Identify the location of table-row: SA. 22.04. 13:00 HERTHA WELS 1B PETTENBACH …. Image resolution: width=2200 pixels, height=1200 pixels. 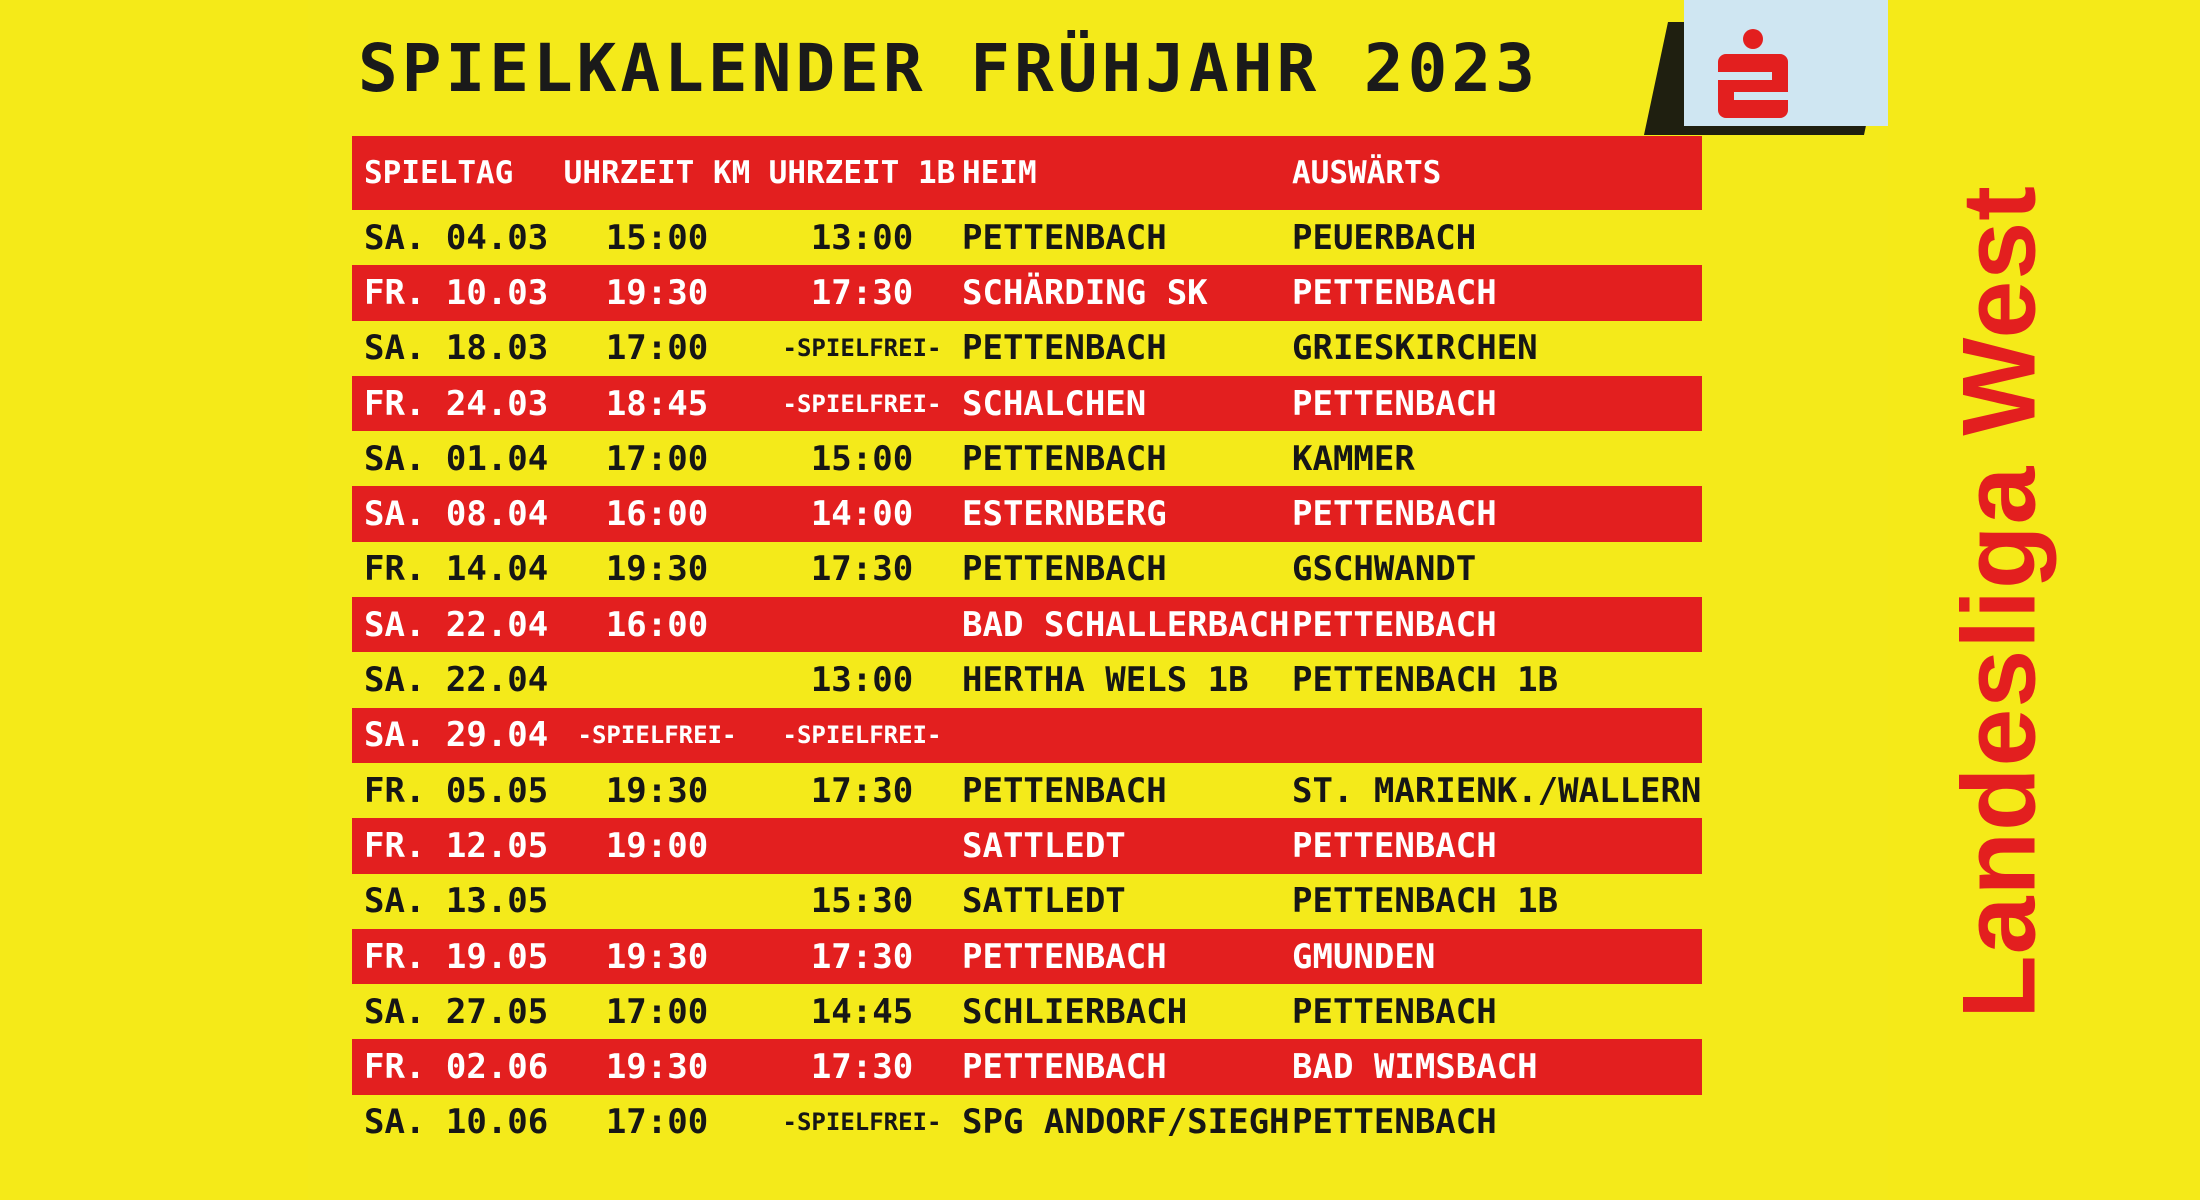
(1027, 679).